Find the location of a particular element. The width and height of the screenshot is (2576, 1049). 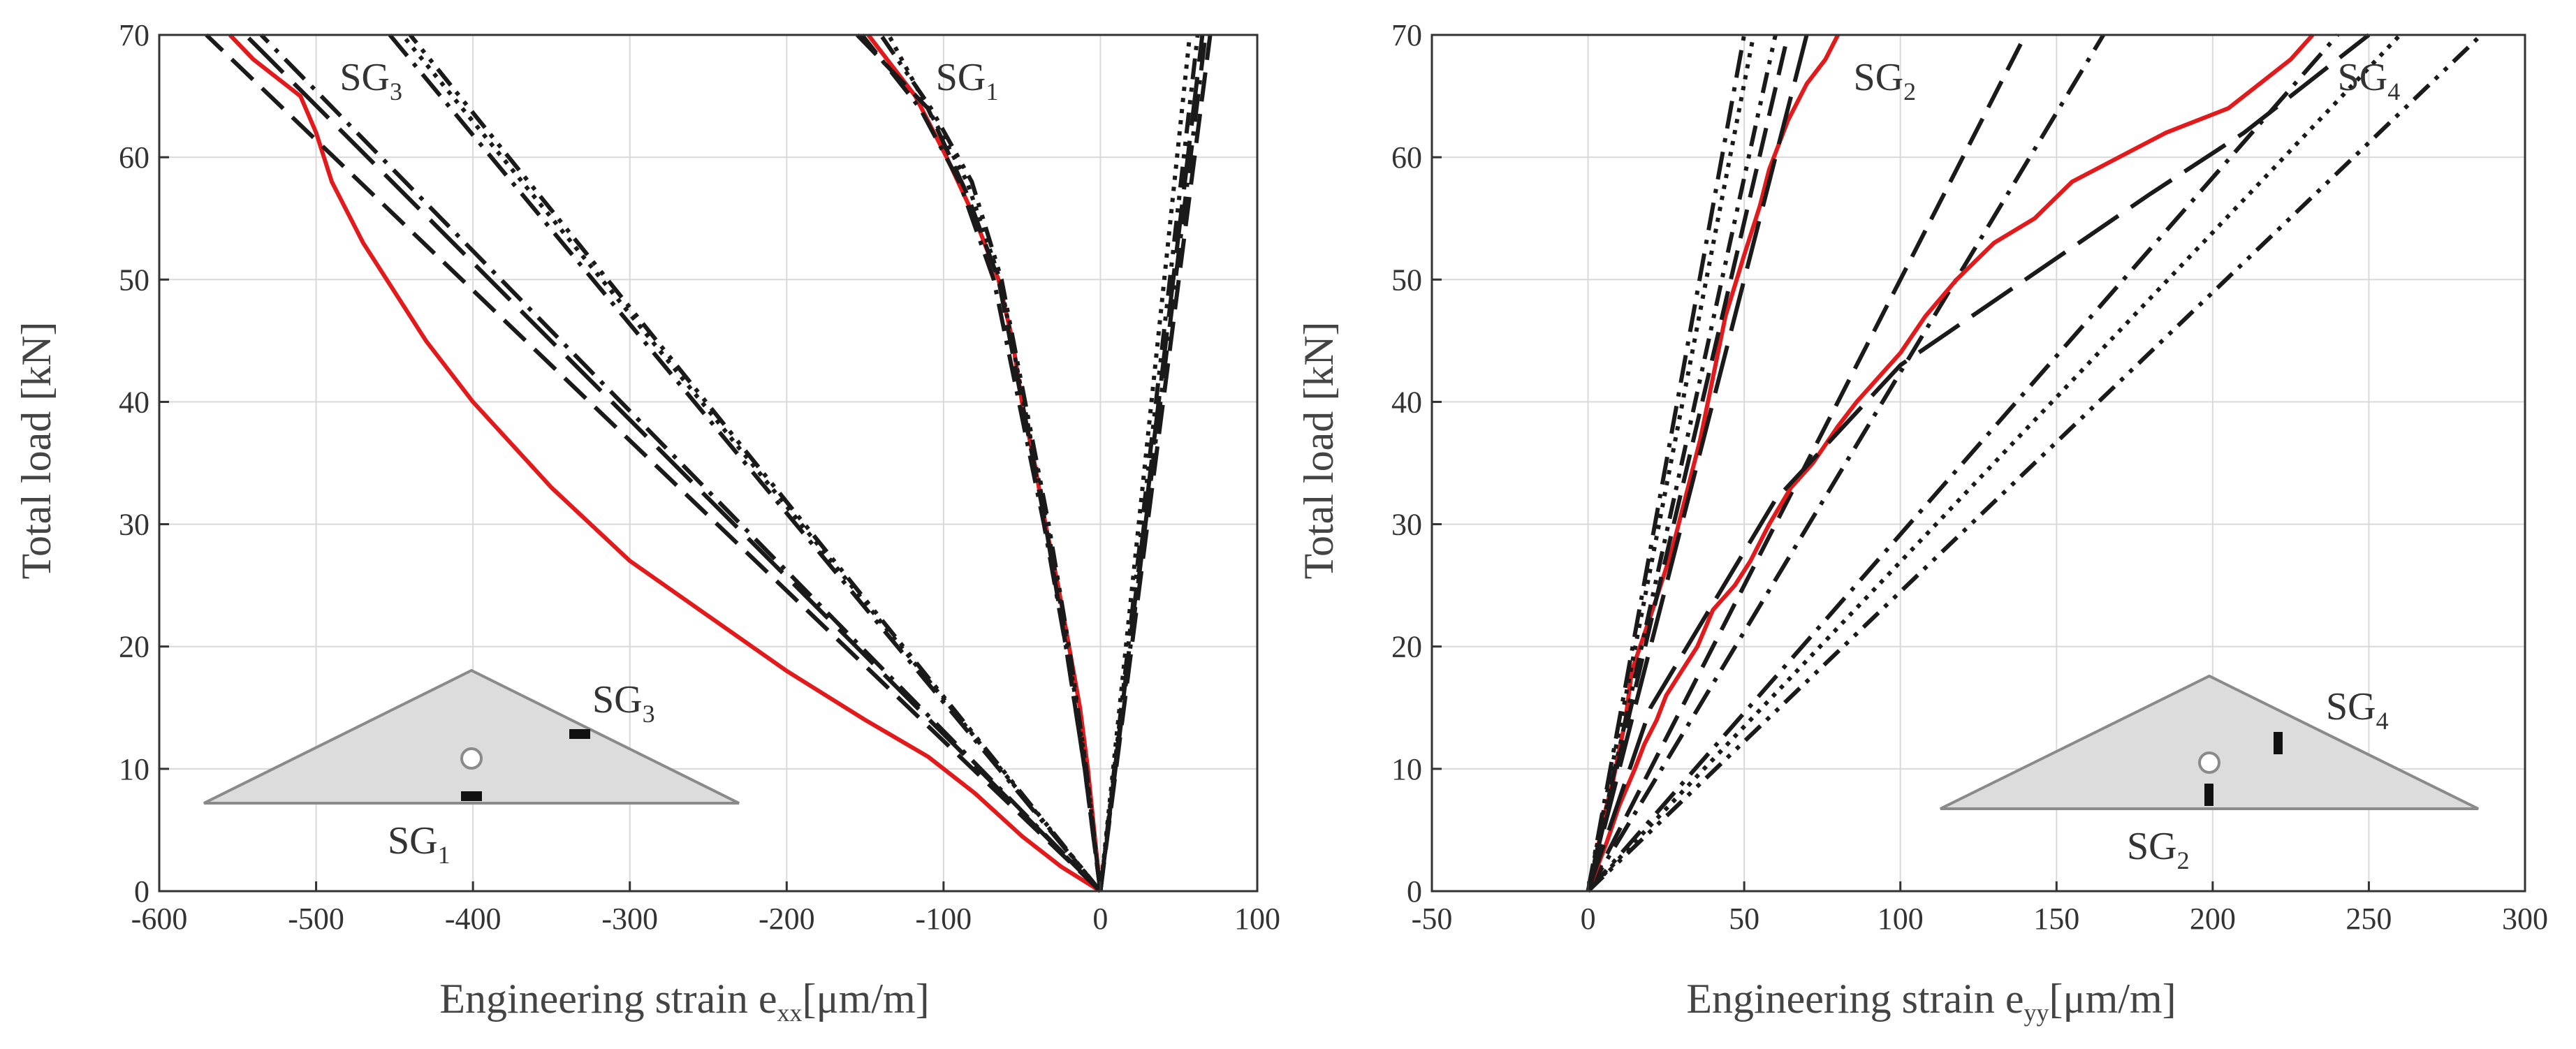

right-series-sg2-model-b is located at coordinates (1671, 463).